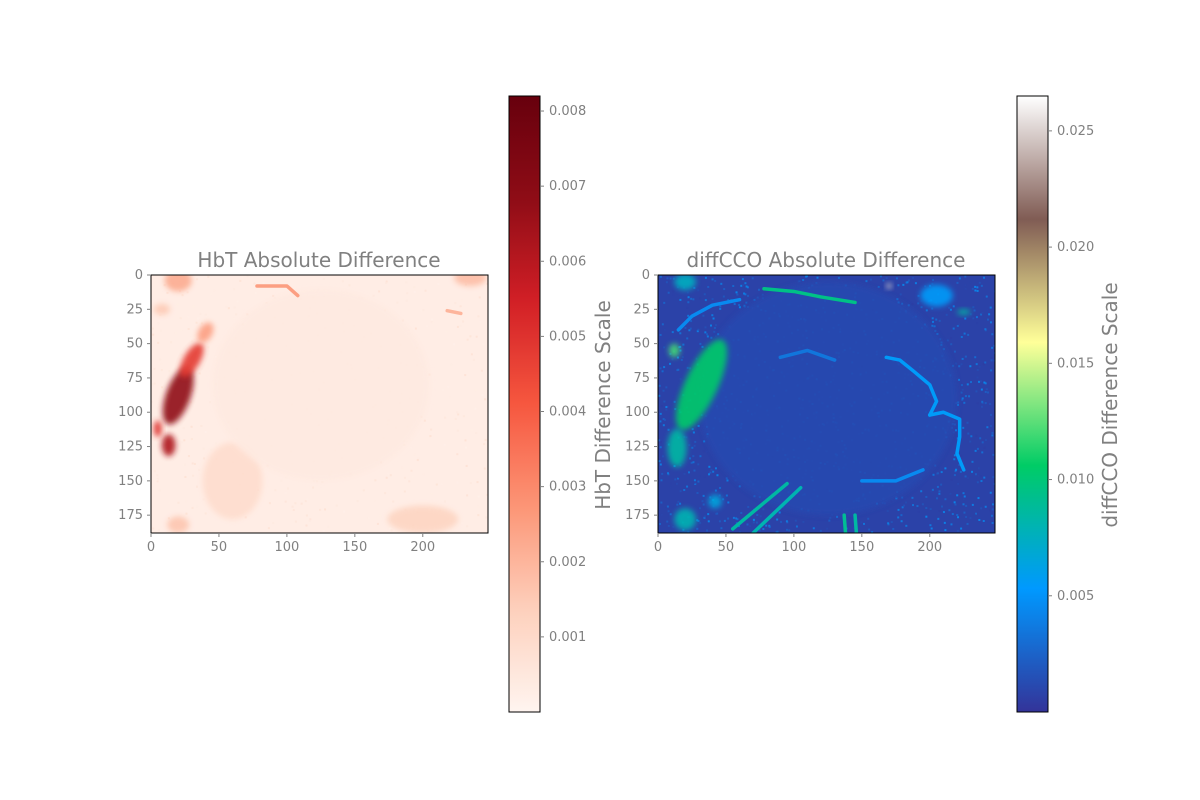 This screenshot has height=800, width=1200. What do you see at coordinates (134, 309) in the screenshot?
I see `hbt-ytick-label: 25` at bounding box center [134, 309].